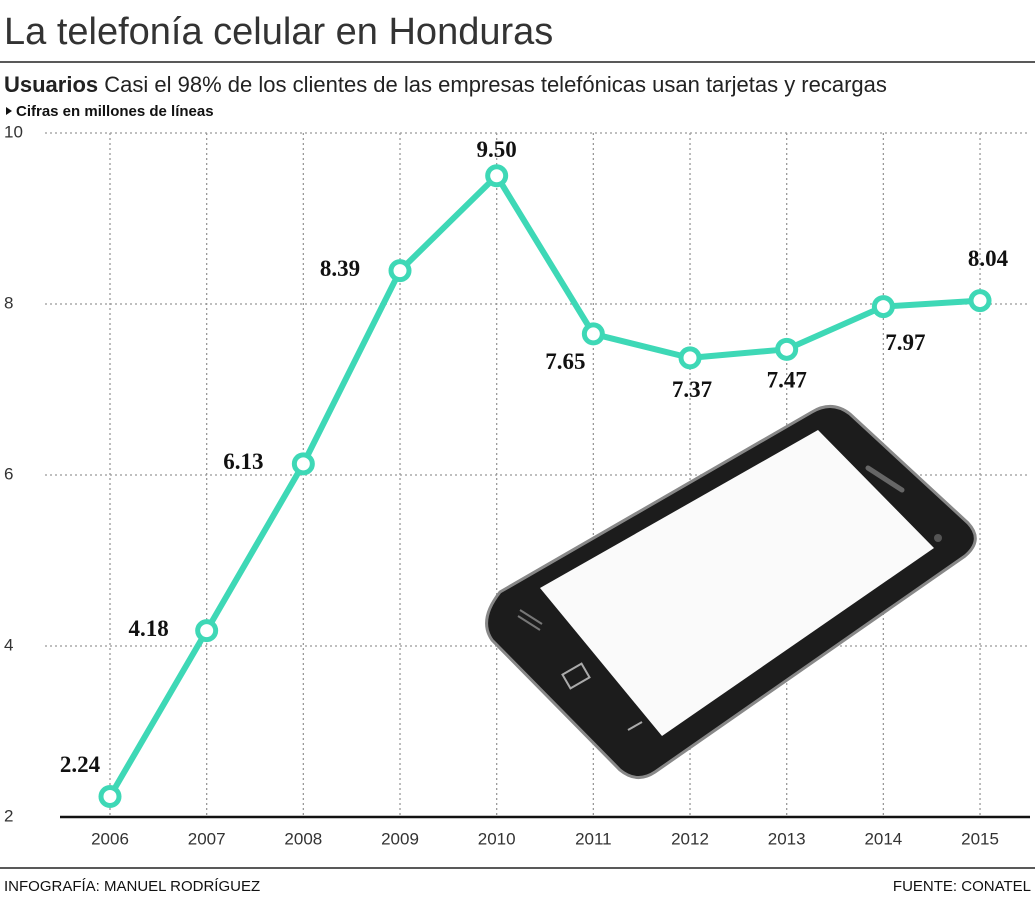  I want to click on x-tick-label: 2008, so click(303, 838).